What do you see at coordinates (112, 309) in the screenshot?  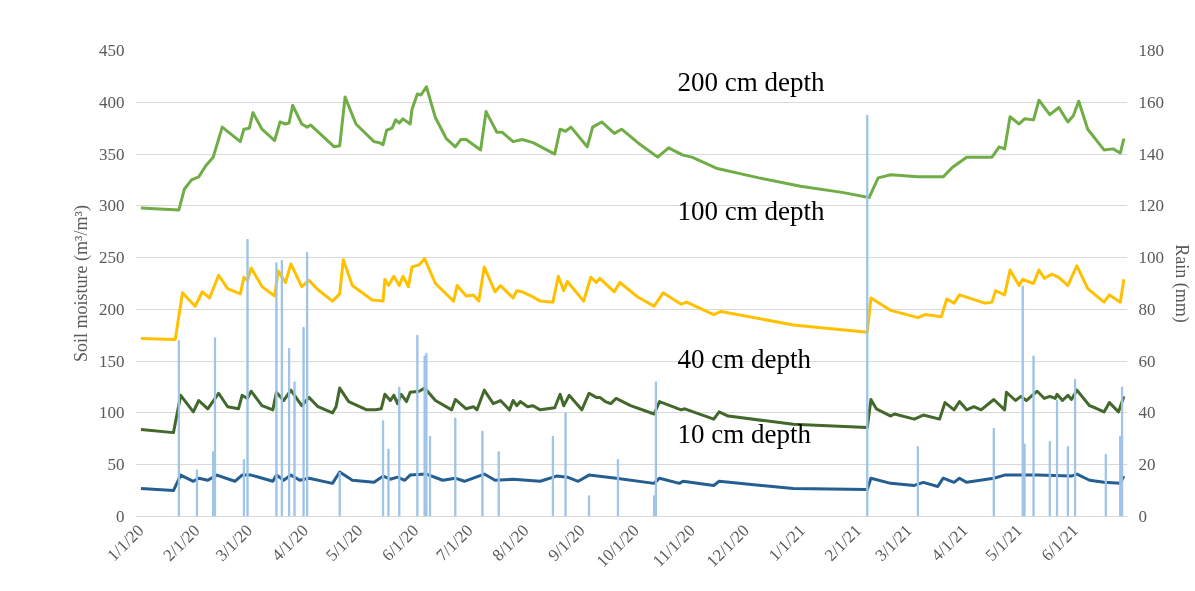 I see `y-tick-label: 200` at bounding box center [112, 309].